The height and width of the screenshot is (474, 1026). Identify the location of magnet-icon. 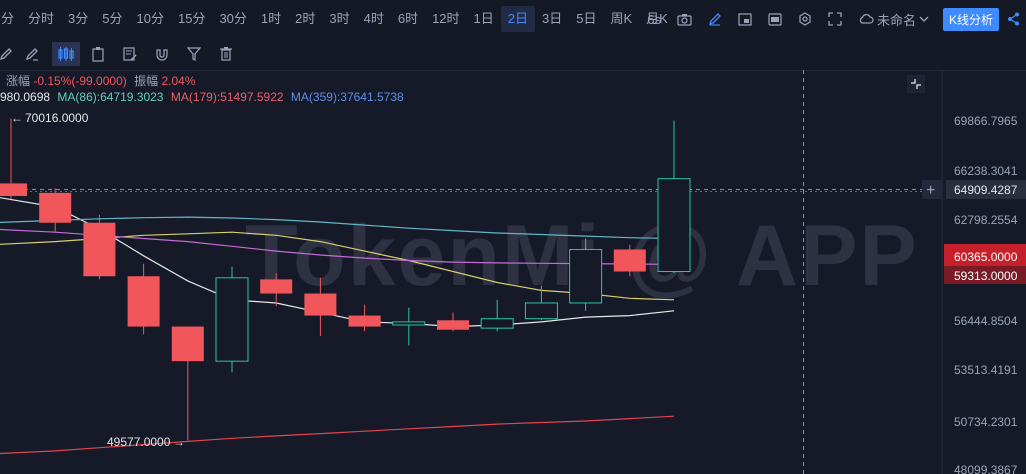
(162, 54).